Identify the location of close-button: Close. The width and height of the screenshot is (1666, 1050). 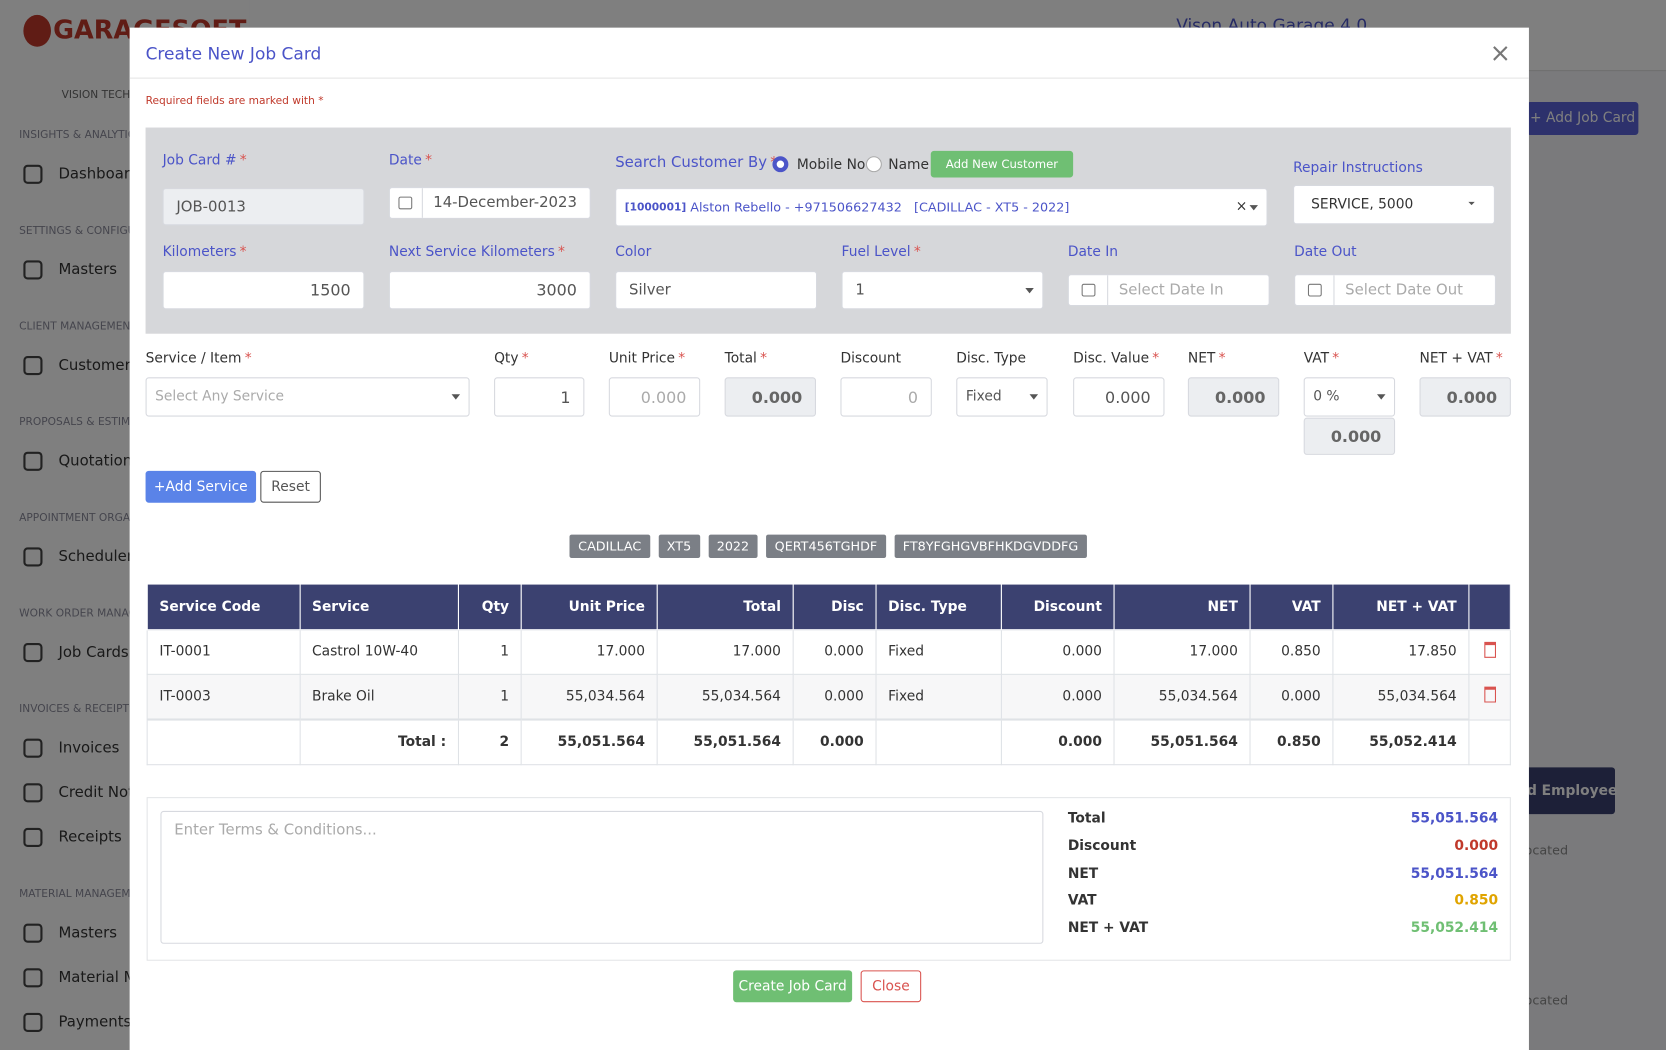
(891, 986).